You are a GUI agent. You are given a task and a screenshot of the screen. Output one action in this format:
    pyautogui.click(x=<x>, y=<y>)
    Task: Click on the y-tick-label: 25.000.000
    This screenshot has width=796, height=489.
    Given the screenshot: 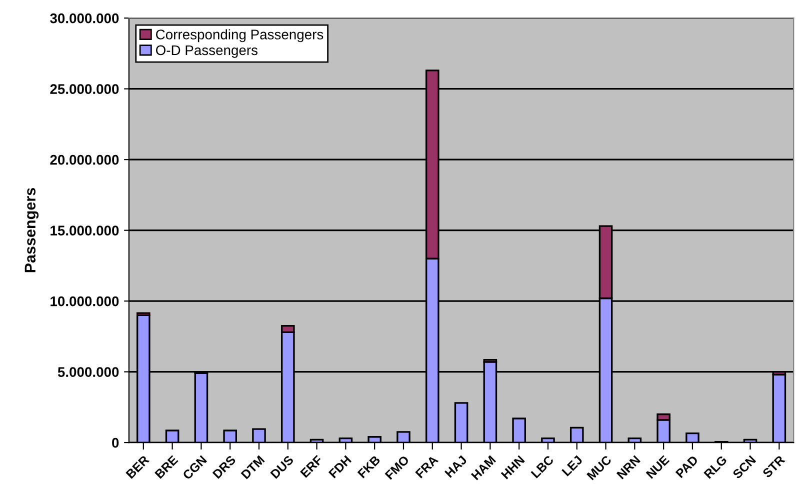 What is the action you would take?
    pyautogui.click(x=84, y=89)
    